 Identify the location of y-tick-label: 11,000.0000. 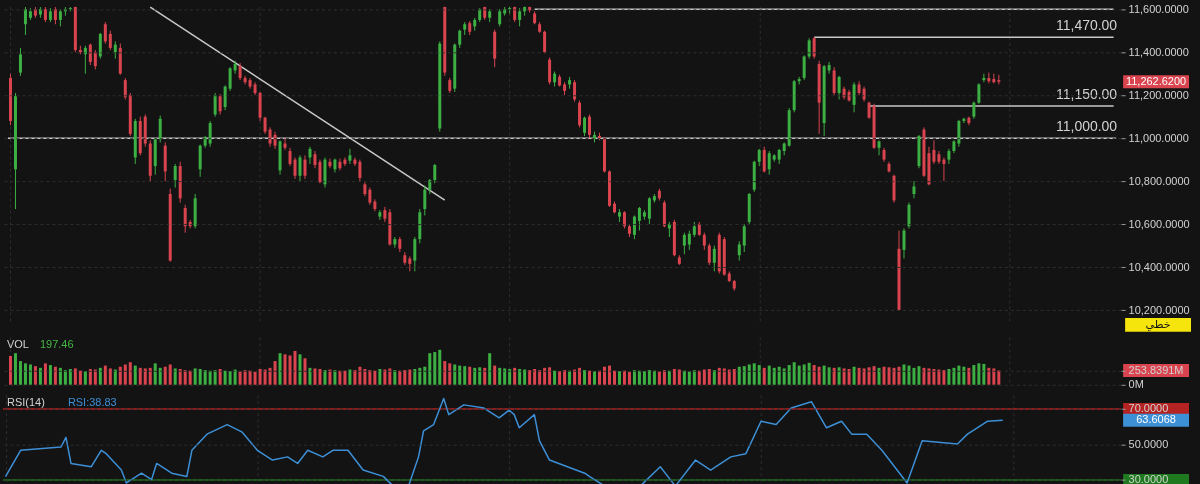
(1158, 137).